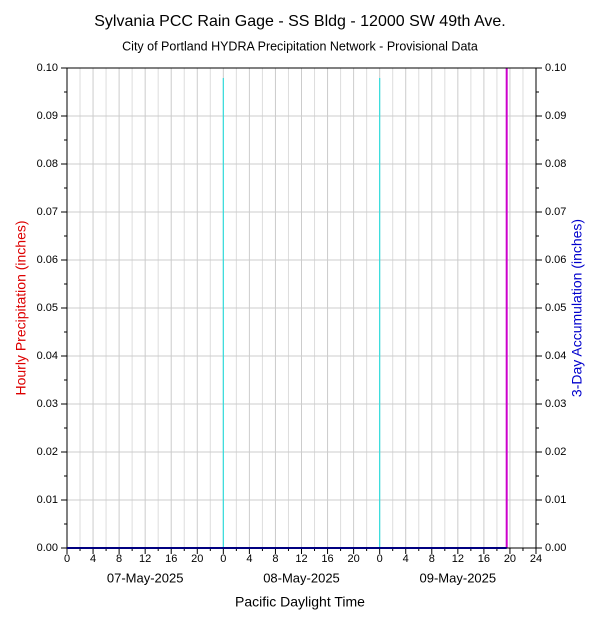 The image size is (600, 625). I want to click on y2-tick-label: 0.02, so click(555, 452).